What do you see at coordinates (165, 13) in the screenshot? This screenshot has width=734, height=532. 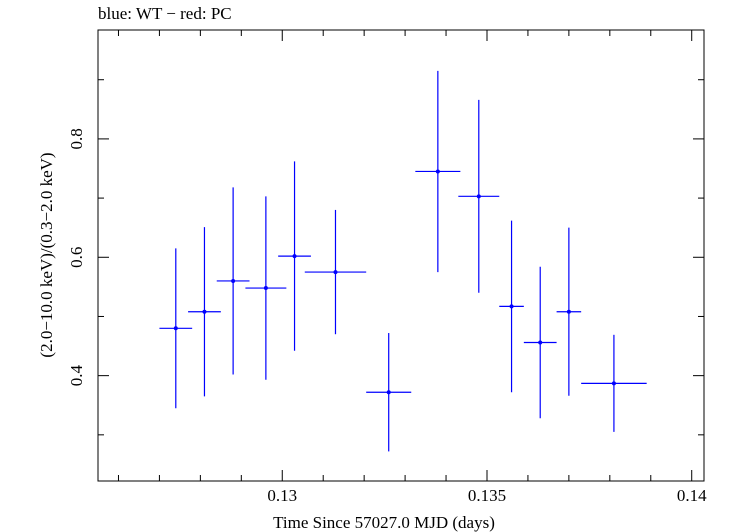 I see `chart-title: blue: WT − red: PC` at bounding box center [165, 13].